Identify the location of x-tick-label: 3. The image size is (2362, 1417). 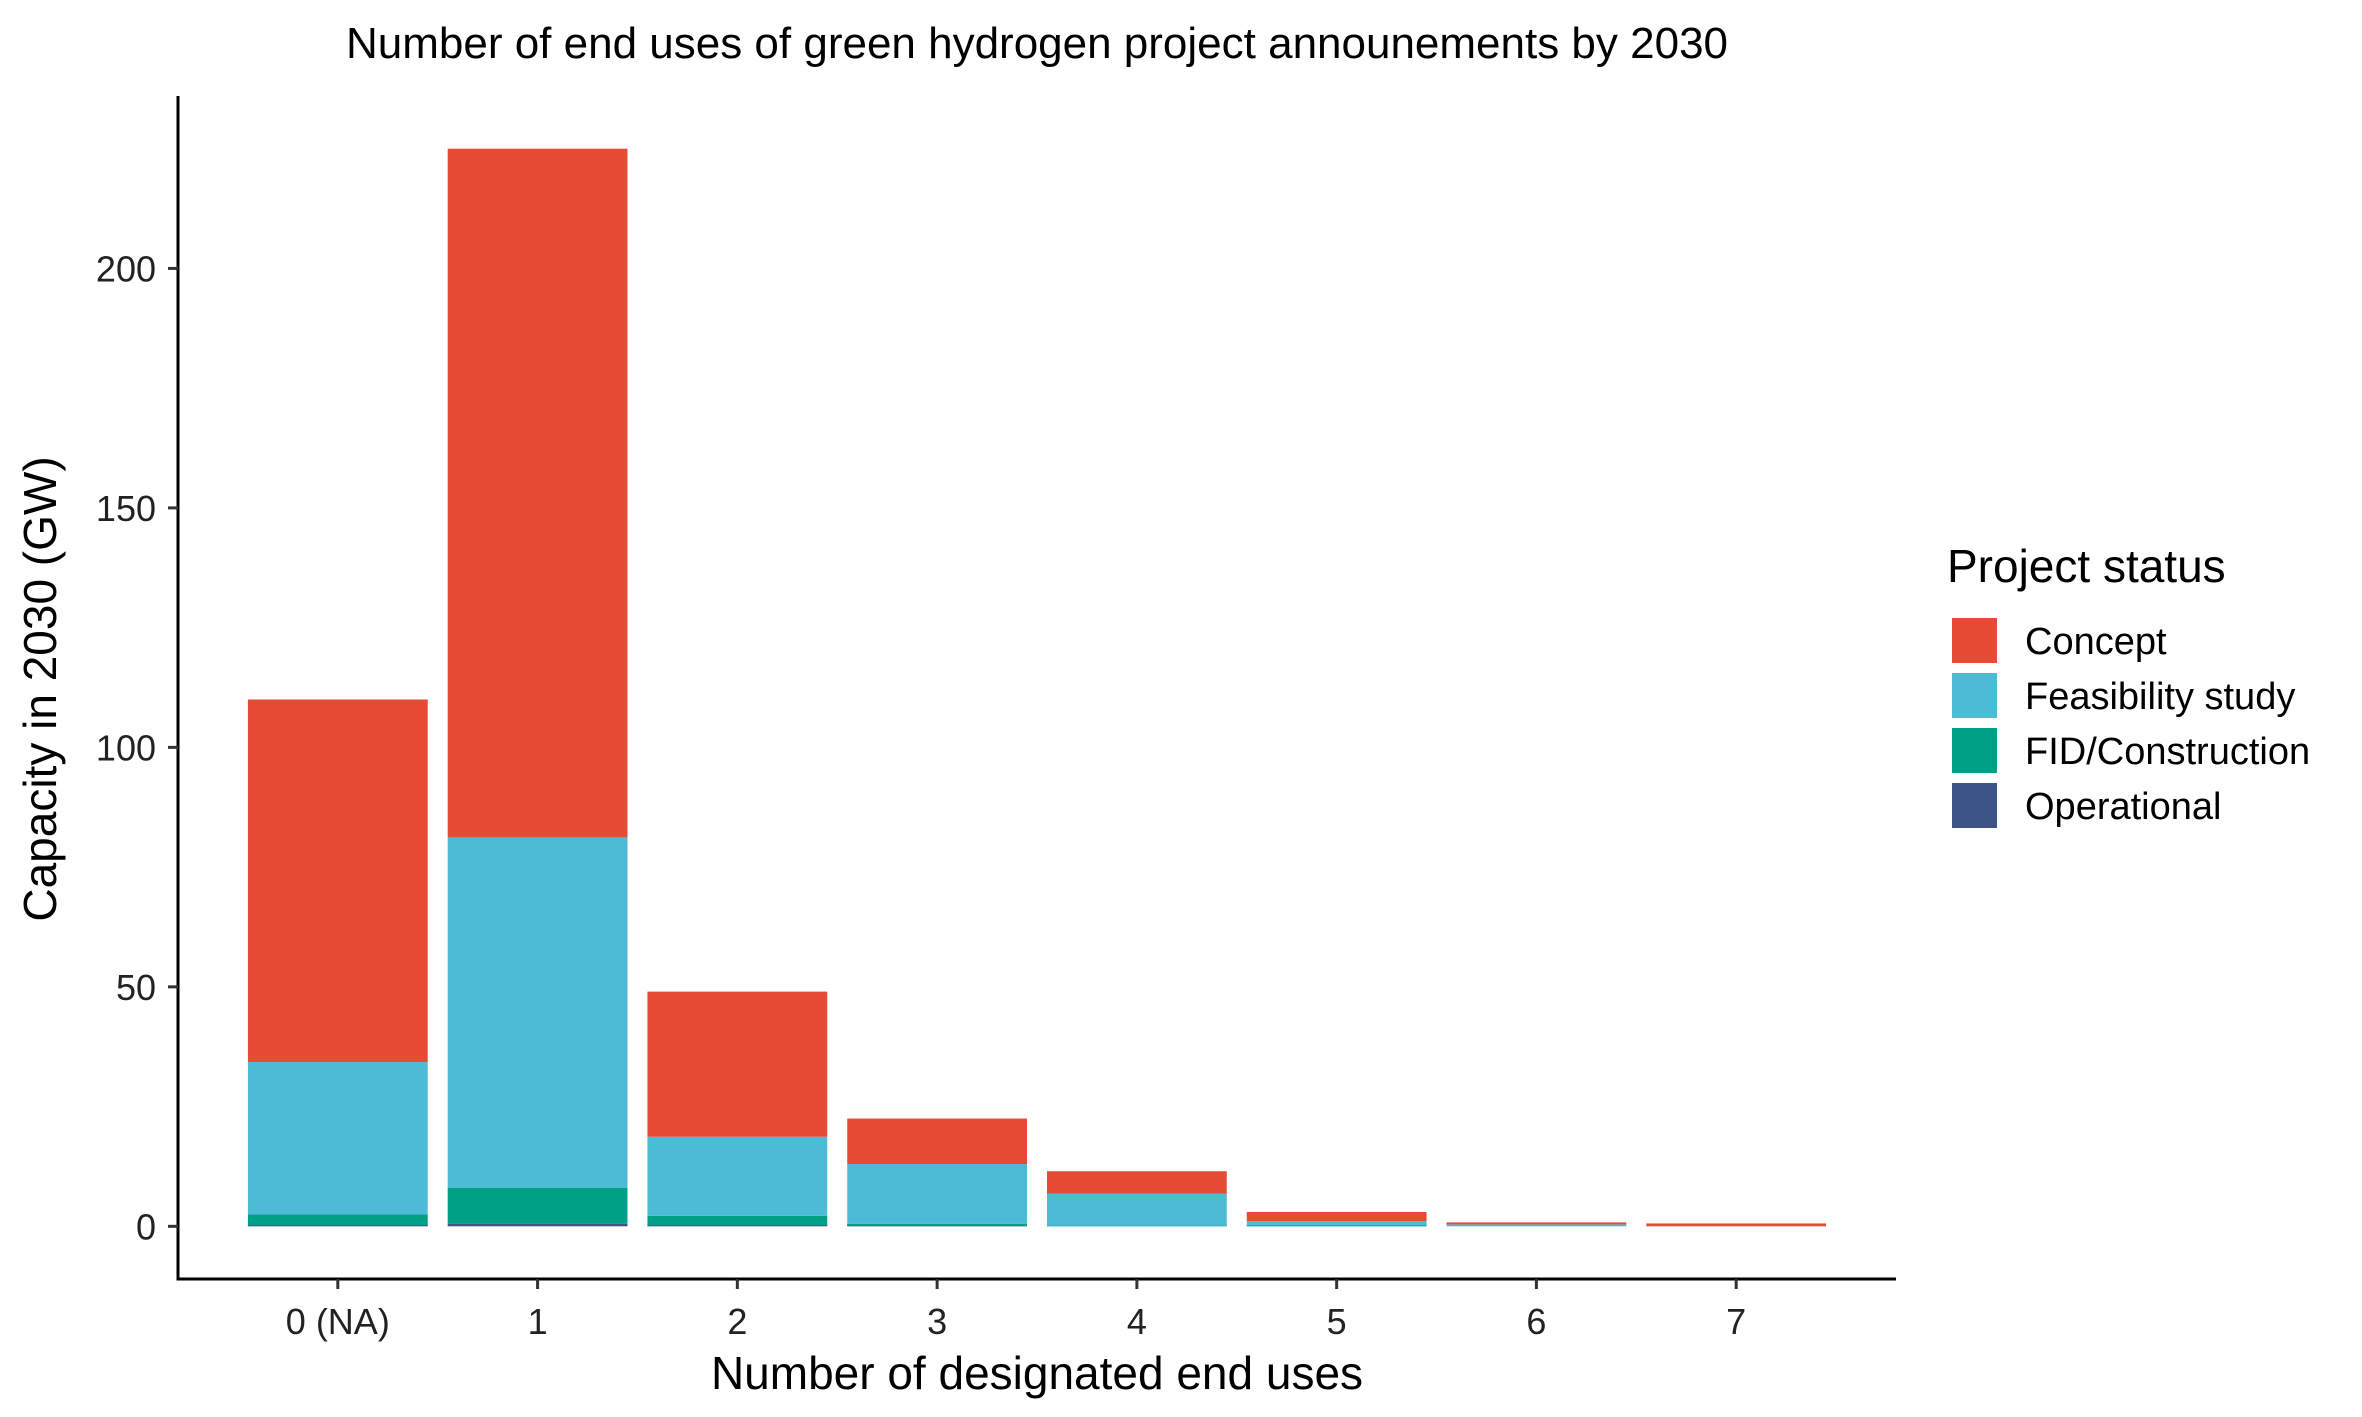
(937, 1321).